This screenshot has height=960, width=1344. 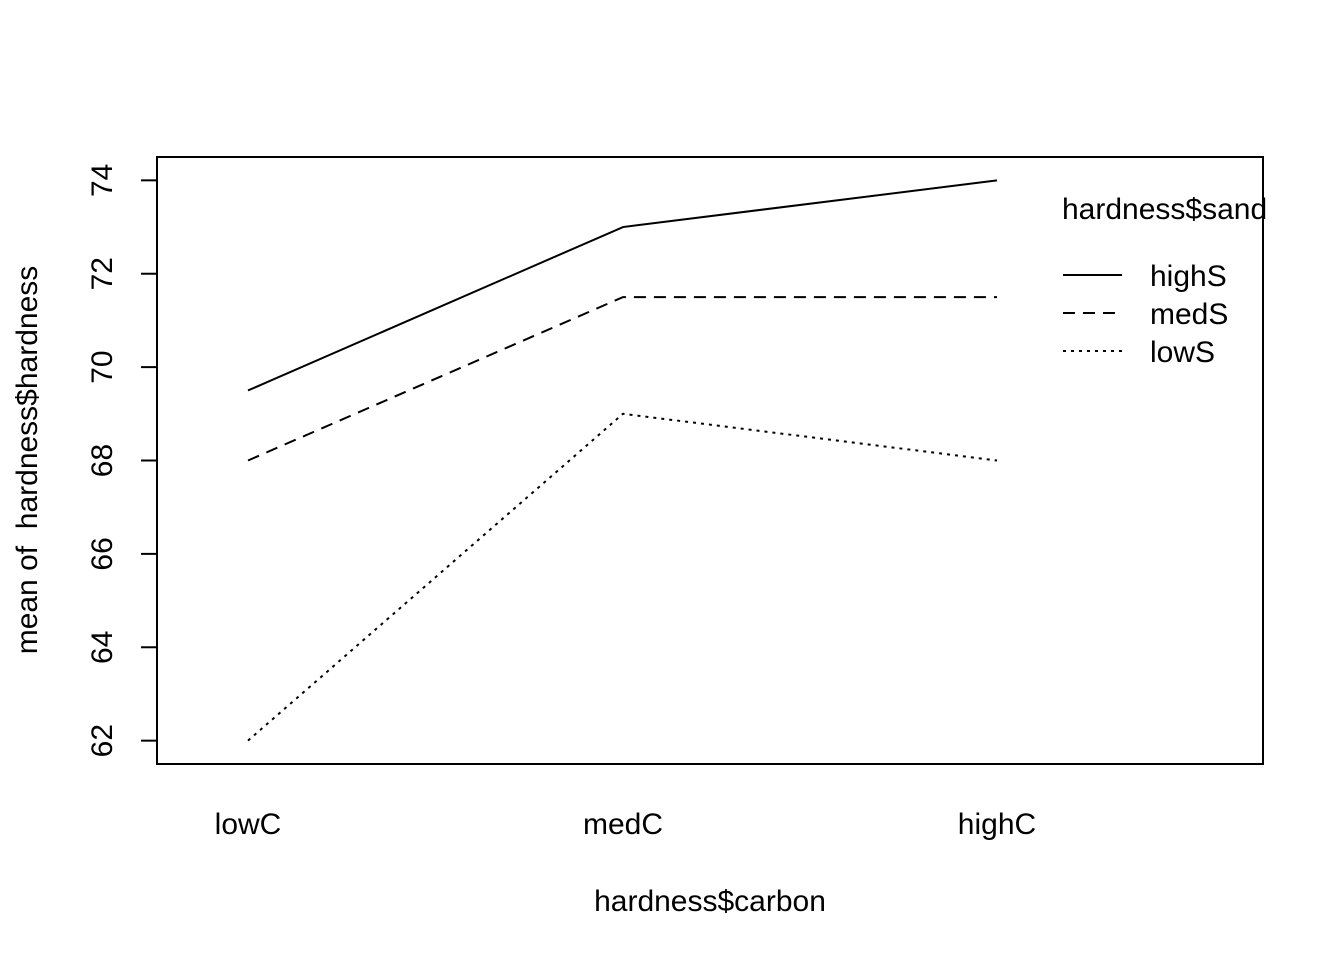 I want to click on series-line-medS, so click(x=622, y=379).